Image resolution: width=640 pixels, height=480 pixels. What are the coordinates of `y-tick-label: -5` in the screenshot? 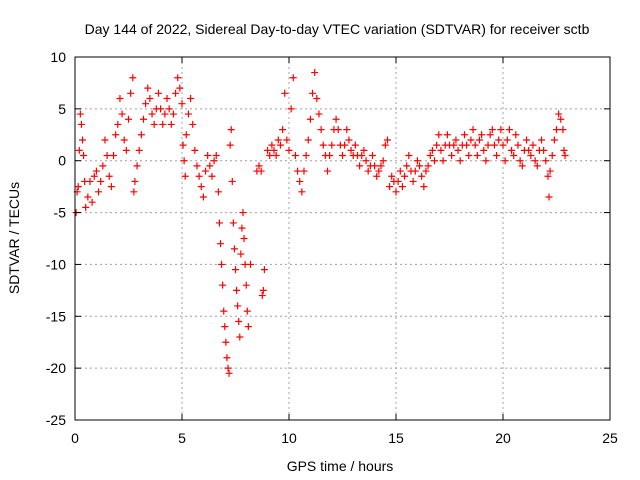 It's located at (60, 213).